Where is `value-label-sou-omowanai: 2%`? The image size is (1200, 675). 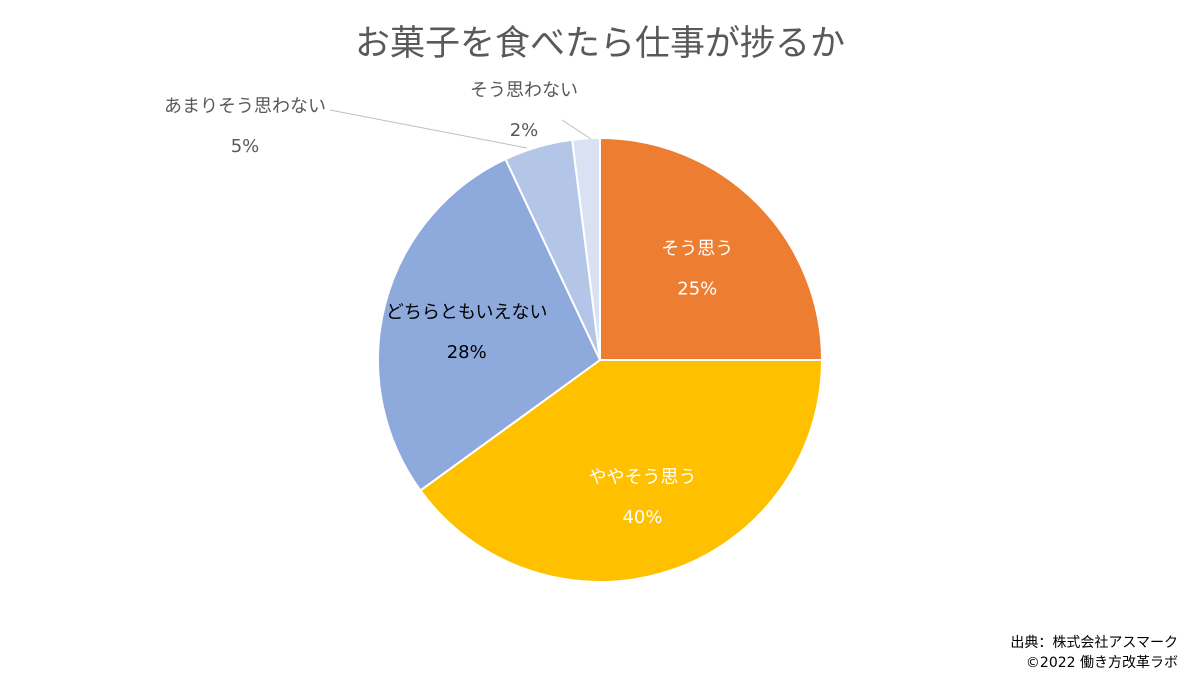 value-label-sou-omowanai: 2% is located at coordinates (524, 130).